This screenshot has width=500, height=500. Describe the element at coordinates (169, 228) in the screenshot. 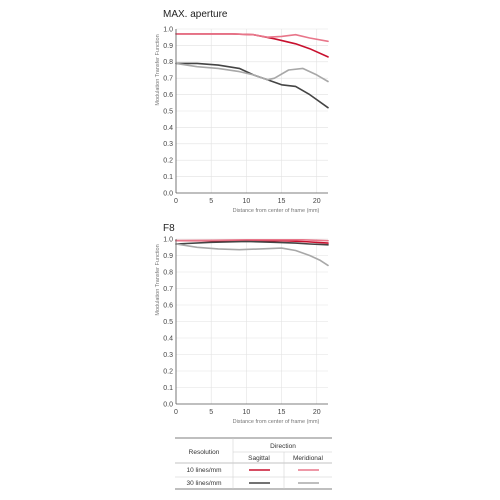

I see `chart-title: F8` at that location.